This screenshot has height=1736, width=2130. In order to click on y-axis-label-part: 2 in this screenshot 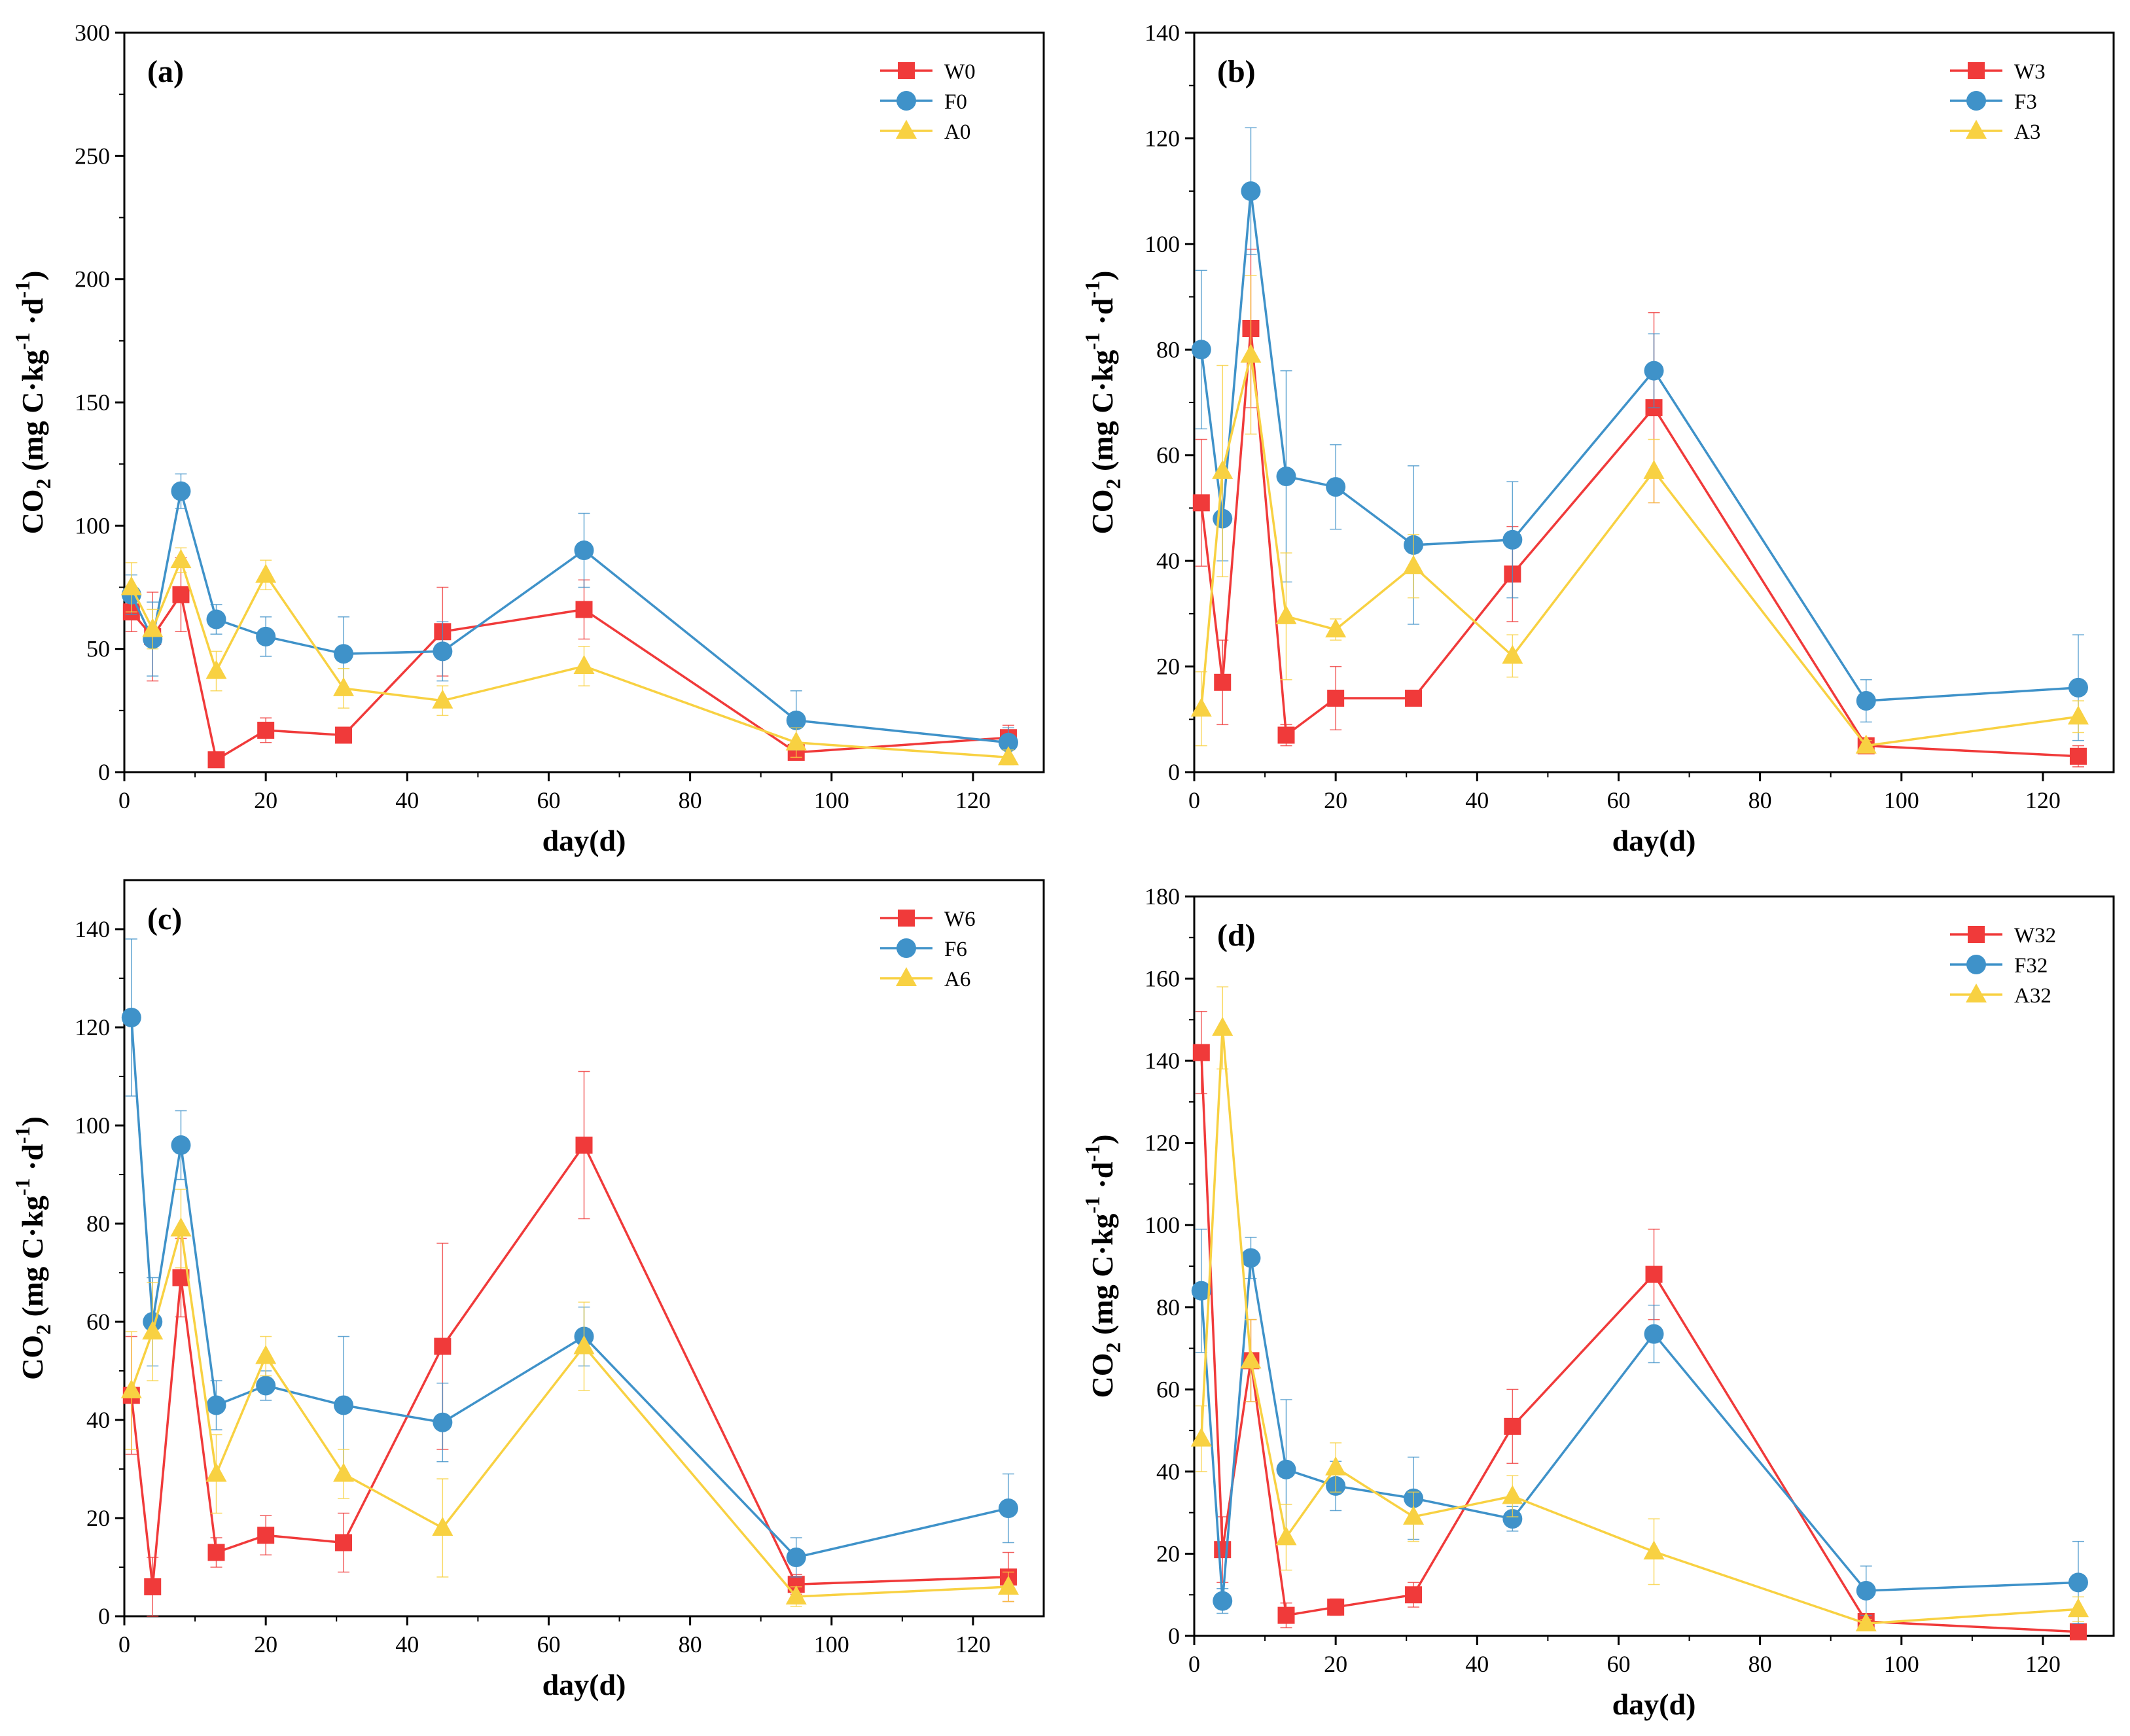, I will do `click(43, 484)`.